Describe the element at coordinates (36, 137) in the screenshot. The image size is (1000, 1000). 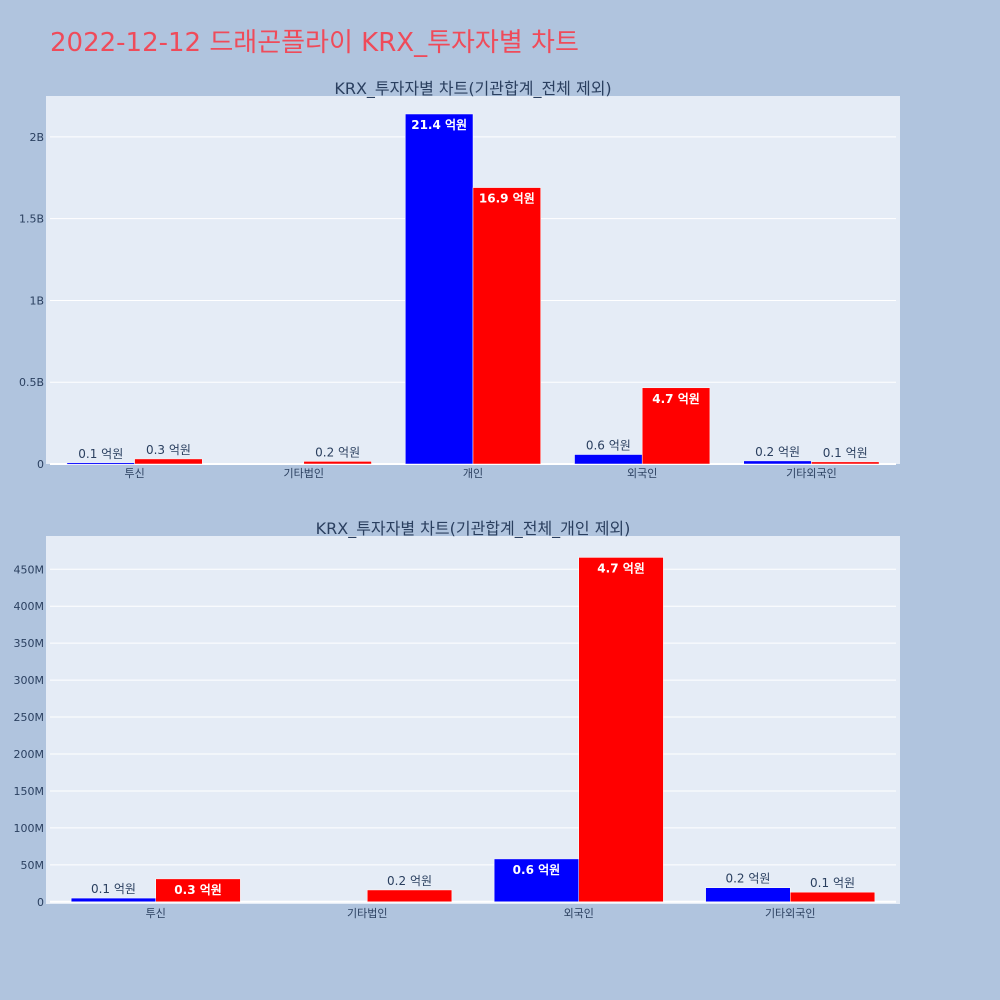
I see `y-tick-label: 2B` at that location.